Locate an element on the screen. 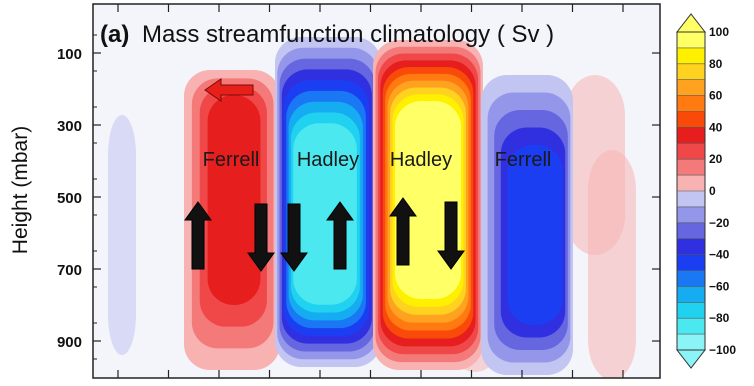 Image resolution: width=754 pixels, height=386 pixels. colorbar: 100 80 60 40 20 0 −20 −40 −60 −80 −100 is located at coordinates (705, 191).